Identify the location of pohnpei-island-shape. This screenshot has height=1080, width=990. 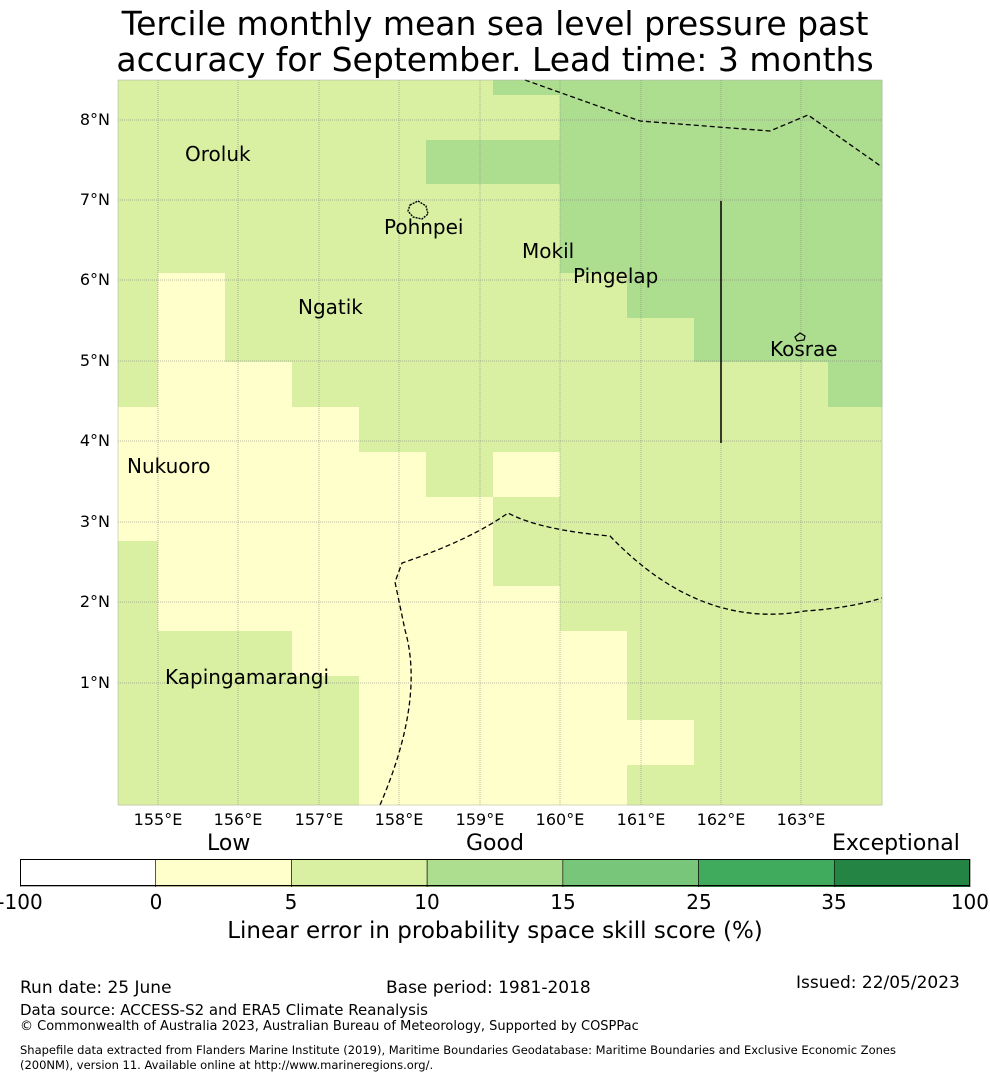
(418, 210).